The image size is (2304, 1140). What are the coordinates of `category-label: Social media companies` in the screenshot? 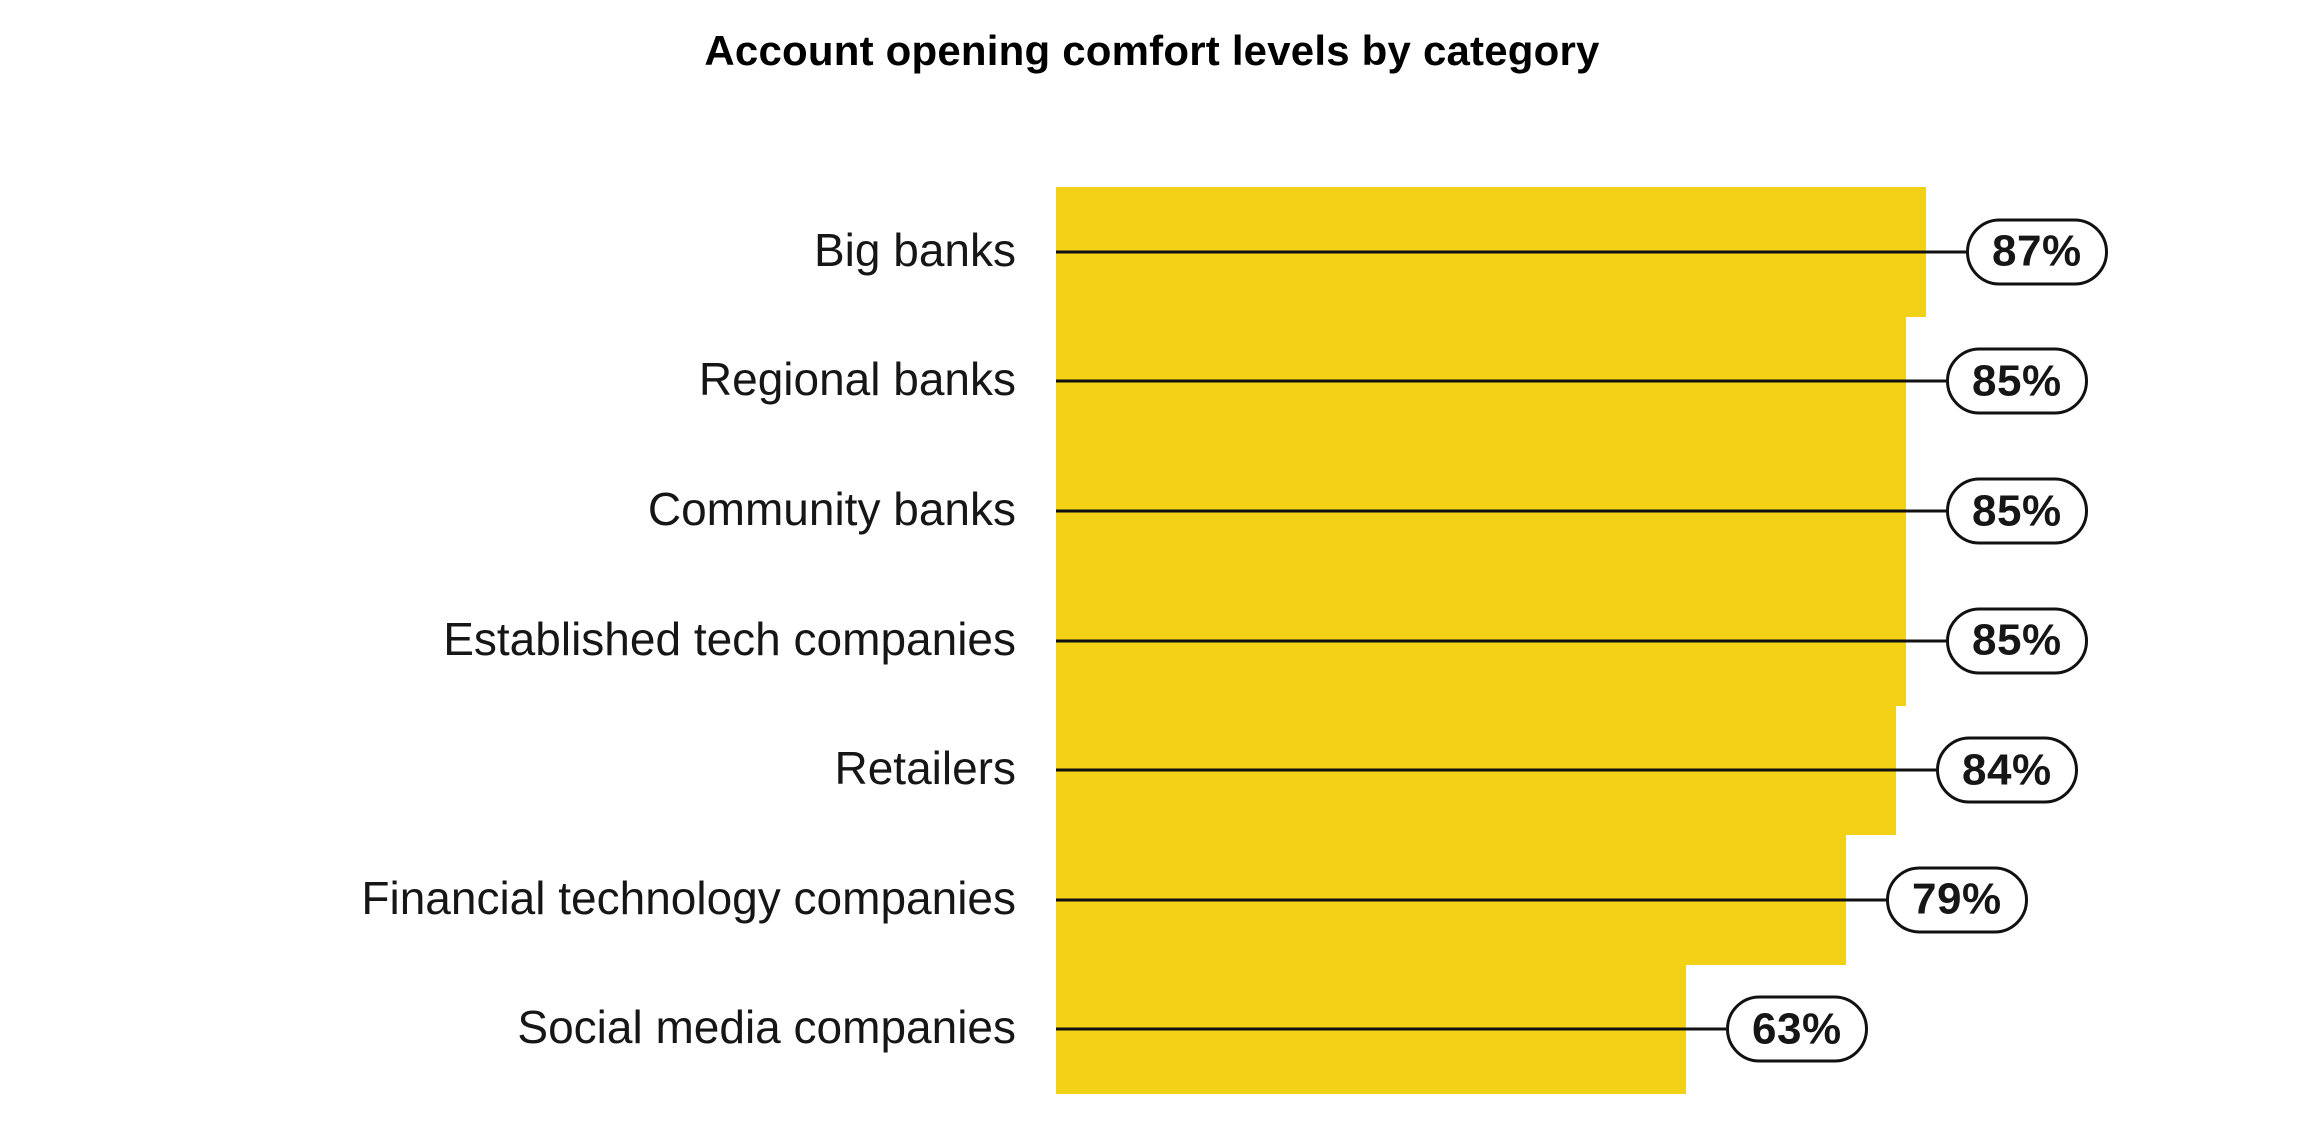 It's located at (766, 1027).